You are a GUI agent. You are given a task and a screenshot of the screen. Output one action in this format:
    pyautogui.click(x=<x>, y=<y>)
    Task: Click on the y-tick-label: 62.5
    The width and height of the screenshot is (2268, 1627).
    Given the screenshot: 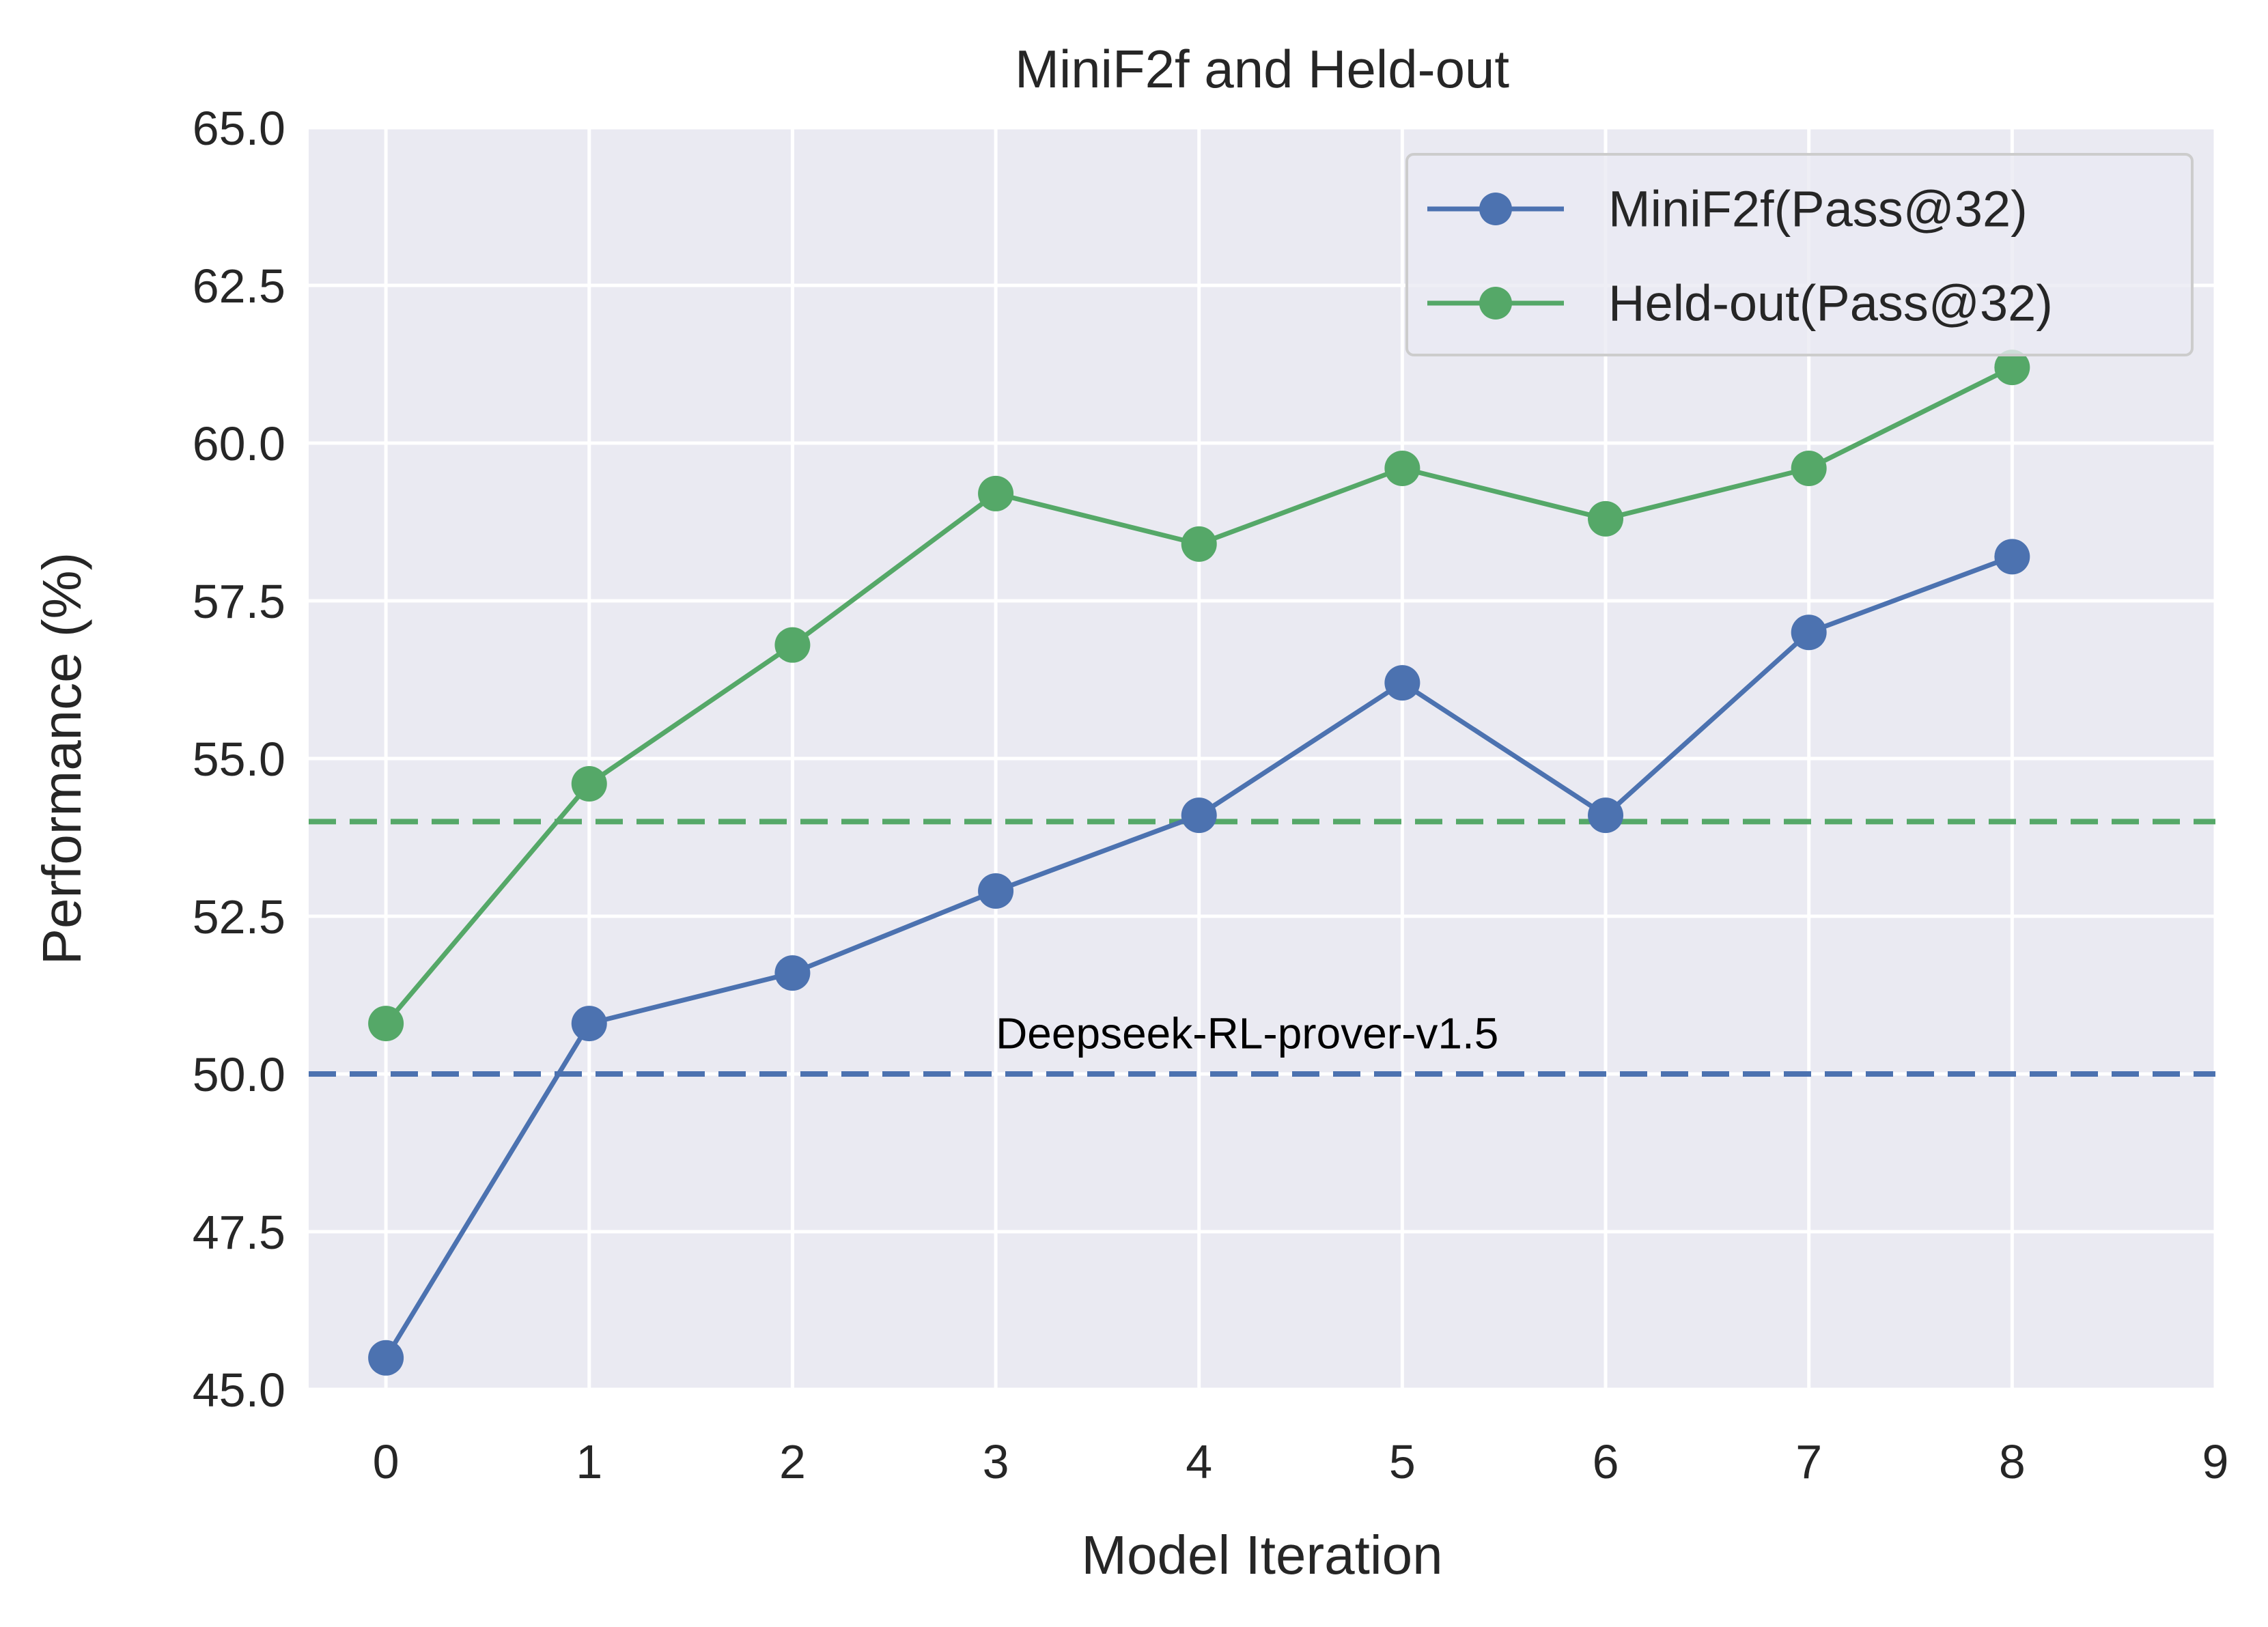 What is the action you would take?
    pyautogui.click(x=239, y=286)
    